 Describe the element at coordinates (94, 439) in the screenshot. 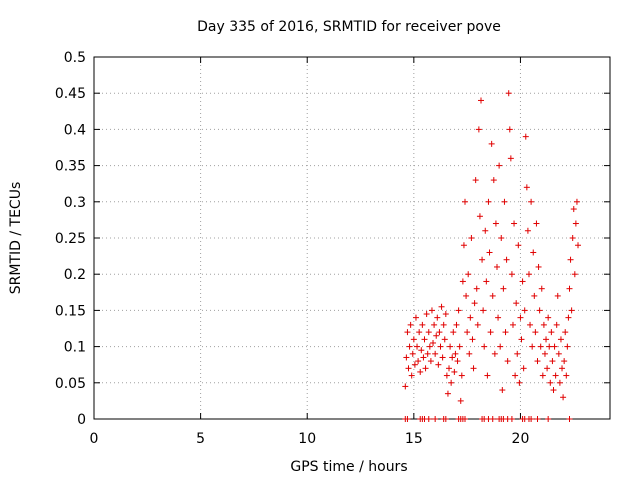

I see `x-tick-label: 0` at that location.